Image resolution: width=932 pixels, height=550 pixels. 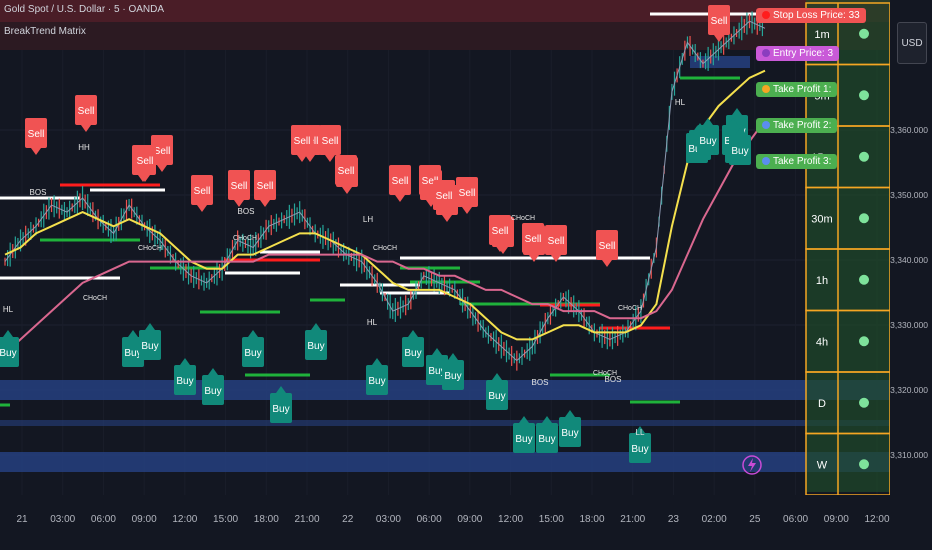 I want to click on currency-button: USD, so click(x=912, y=43).